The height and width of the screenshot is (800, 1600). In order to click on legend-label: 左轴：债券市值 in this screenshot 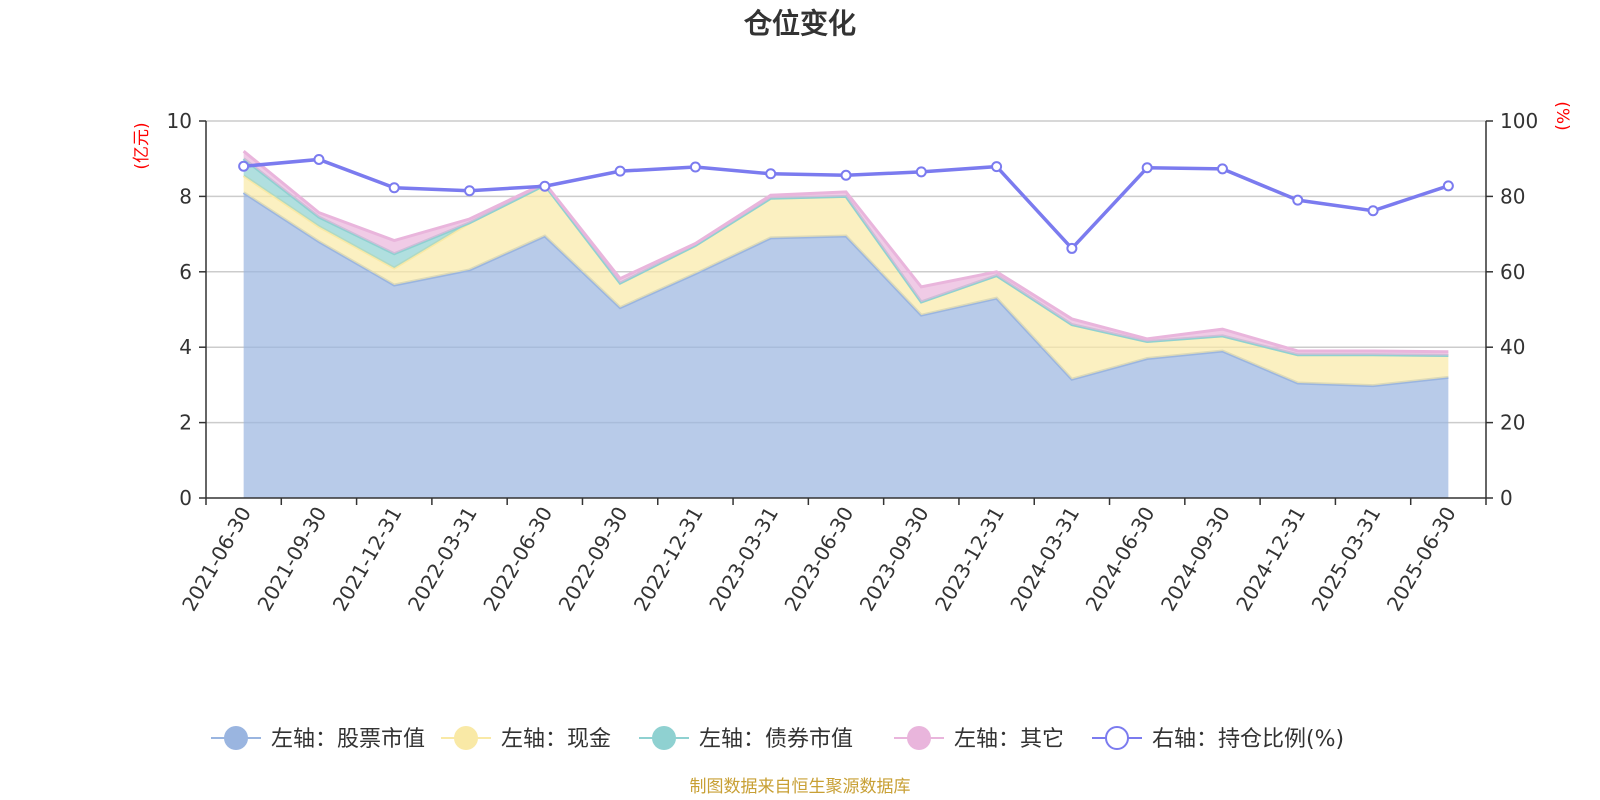, I will do `click(776, 739)`.